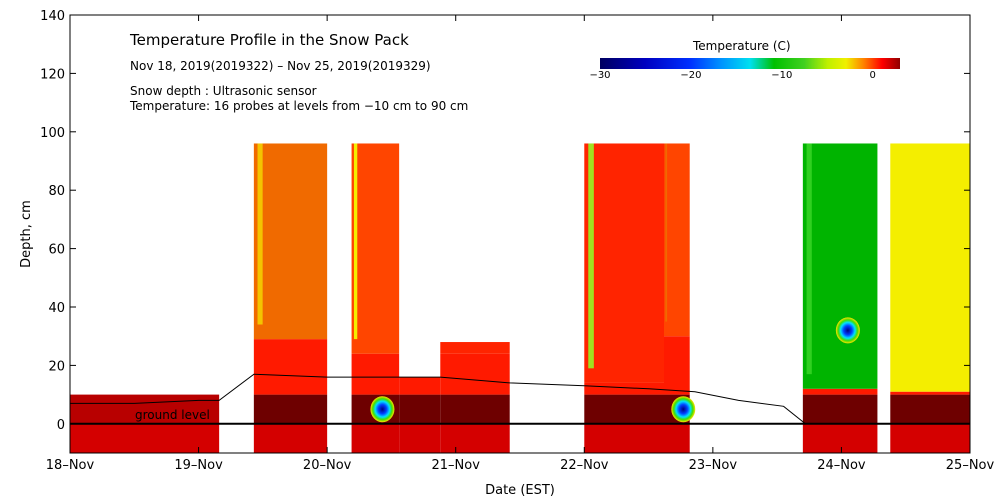 The image size is (1000, 500). Describe the element at coordinates (750, 63) in the screenshot. I see `colorbar` at that location.